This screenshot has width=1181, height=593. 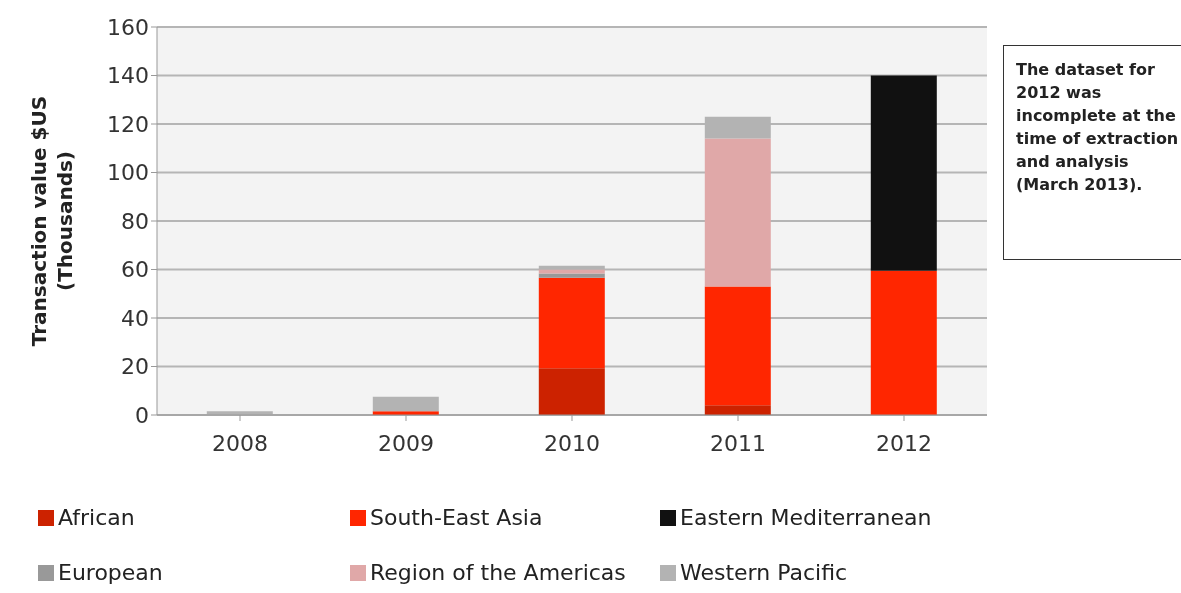 What do you see at coordinates (806, 517) in the screenshot?
I see `legend-label: Eastern Mediterranean` at bounding box center [806, 517].